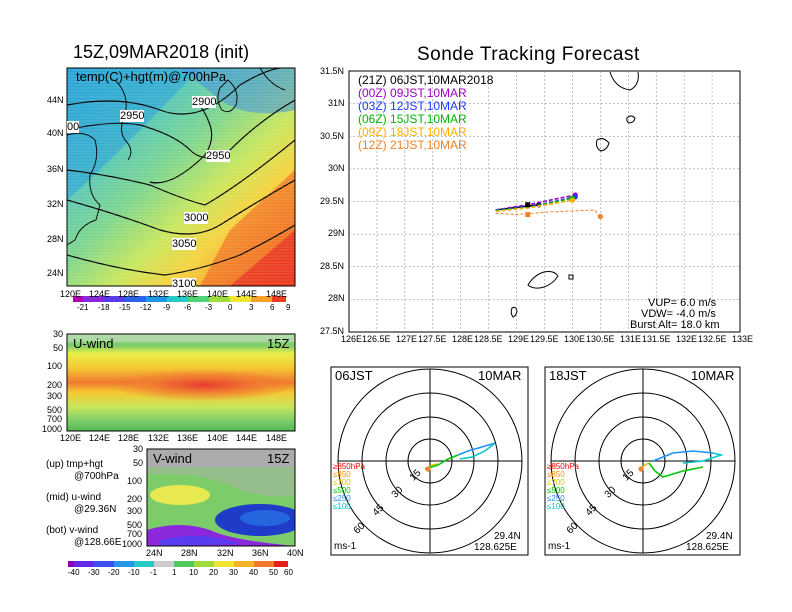  What do you see at coordinates (159, 438) in the screenshot?
I see `lon-tick: 132E` at bounding box center [159, 438].